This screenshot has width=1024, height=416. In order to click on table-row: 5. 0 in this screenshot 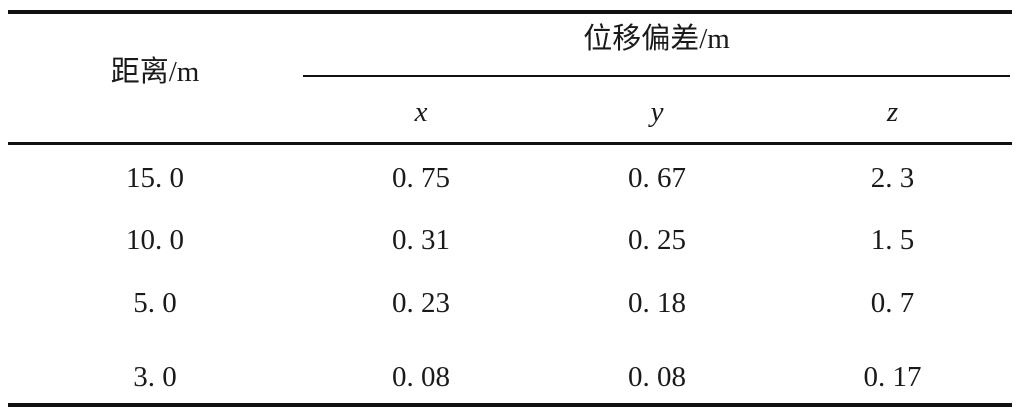, I will do `click(155, 303)`.